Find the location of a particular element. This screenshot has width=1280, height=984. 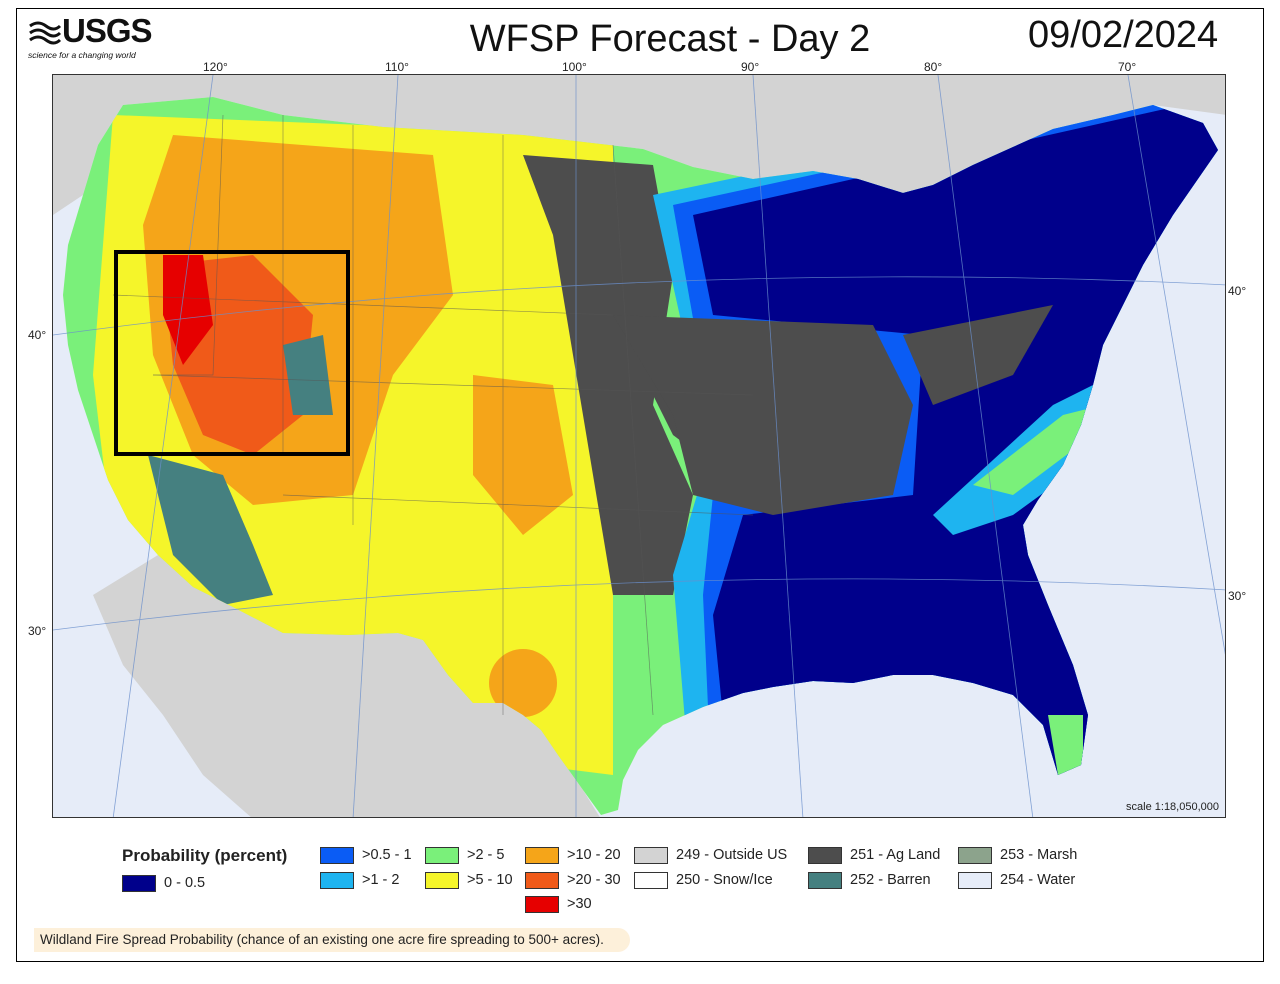

legend-item: 0 - 0.5 is located at coordinates (163, 883).